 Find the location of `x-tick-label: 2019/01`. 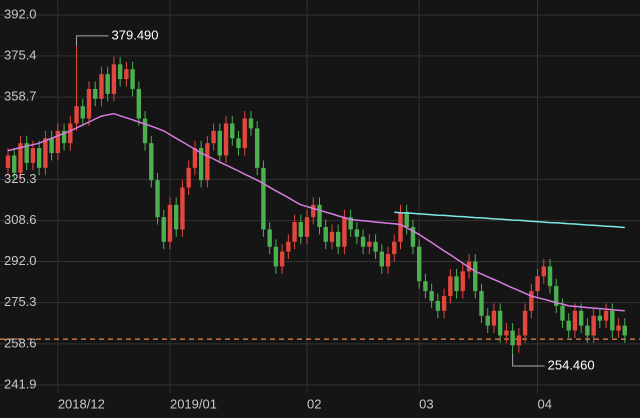

x-tick-label: 2019/01 is located at coordinates (193, 403).